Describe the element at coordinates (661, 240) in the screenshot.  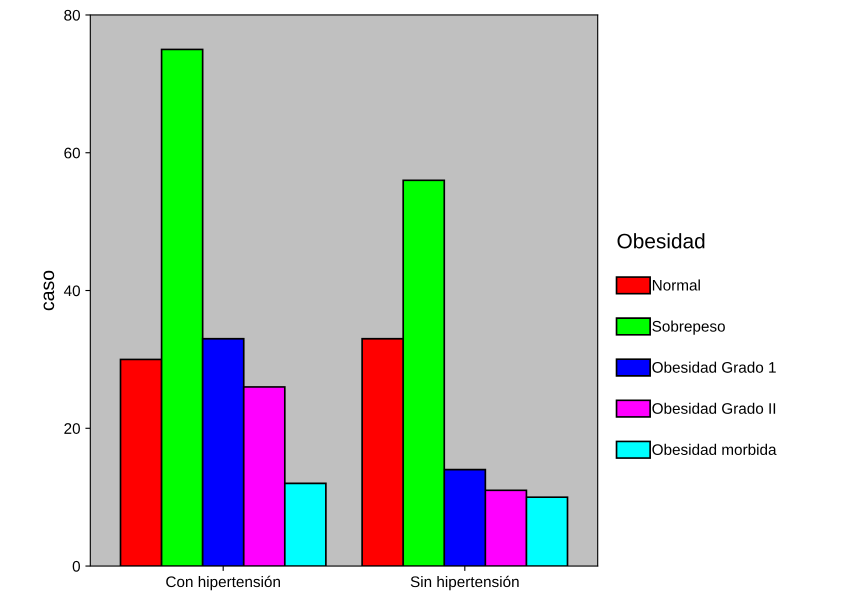
I see `legend-title: Obesidad` at that location.